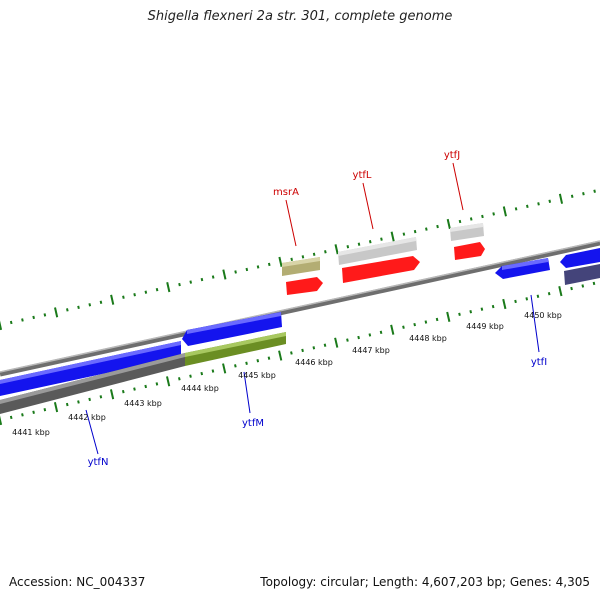 The width and height of the screenshot is (600, 600). What do you see at coordinates (253, 423) in the screenshot?
I see `gene-label-ytfM: ytfM` at bounding box center [253, 423].